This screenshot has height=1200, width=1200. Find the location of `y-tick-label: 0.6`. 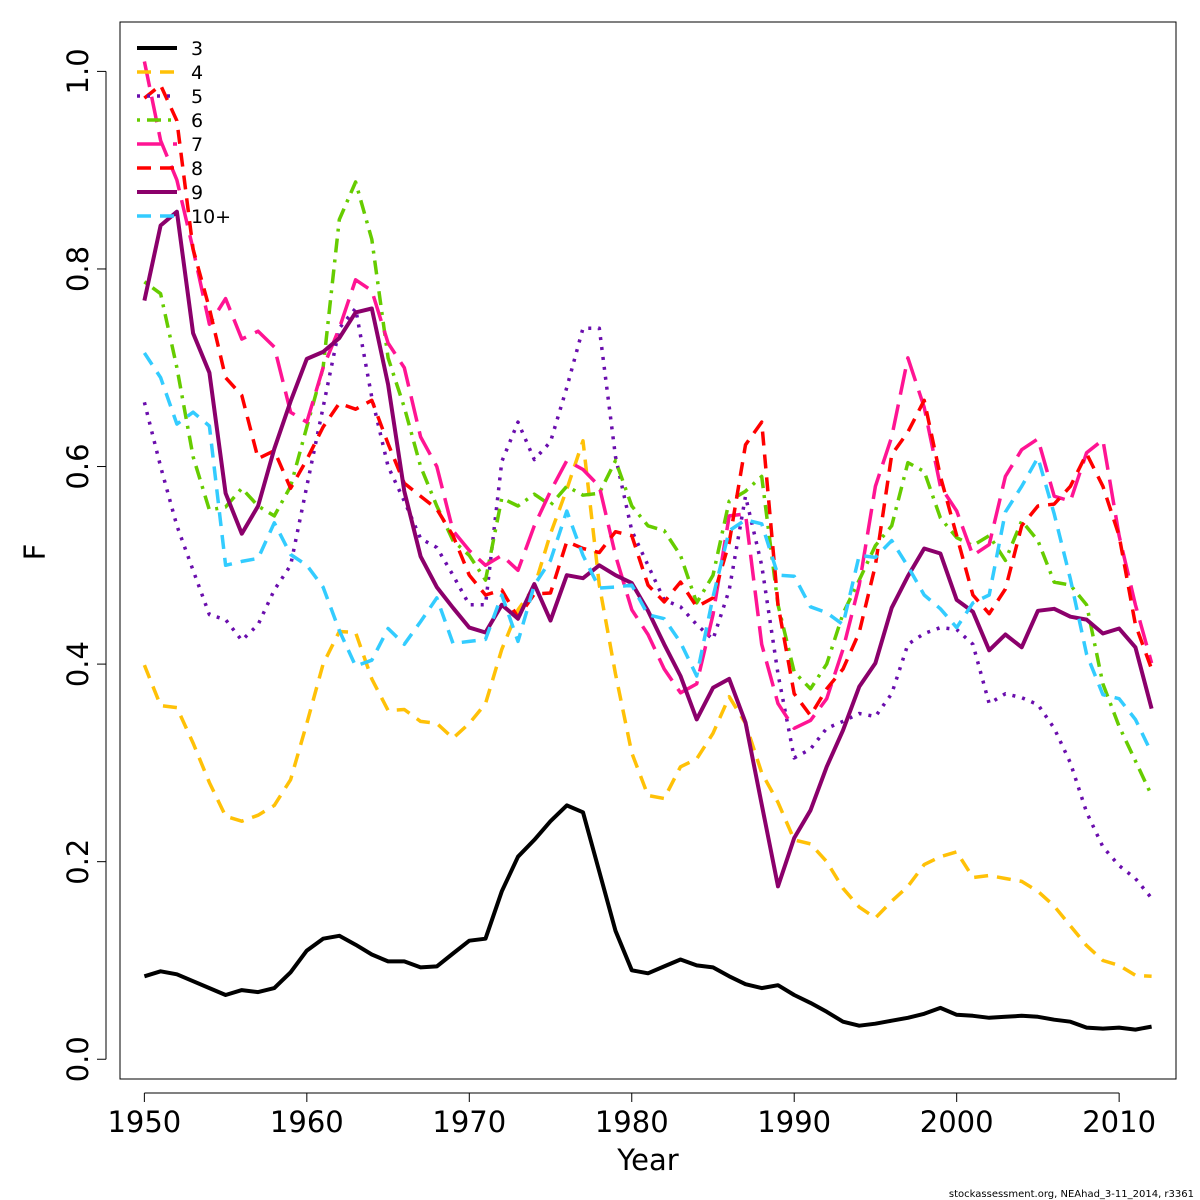

y-tick-label: 0.6 is located at coordinates (78, 466).